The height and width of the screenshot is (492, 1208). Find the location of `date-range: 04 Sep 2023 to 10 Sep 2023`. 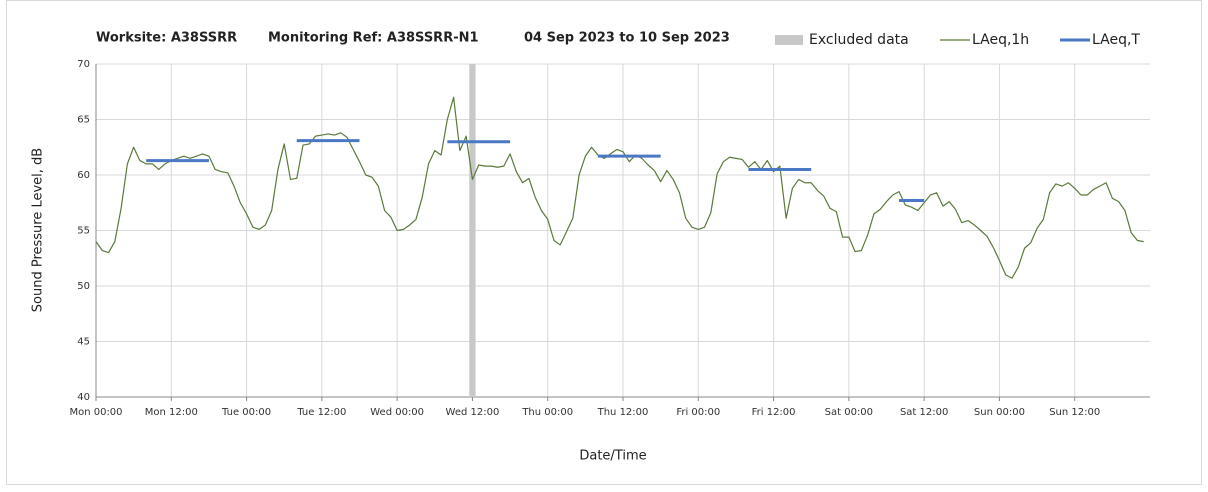

date-range: 04 Sep 2023 to 10 Sep 2023 is located at coordinates (627, 38).